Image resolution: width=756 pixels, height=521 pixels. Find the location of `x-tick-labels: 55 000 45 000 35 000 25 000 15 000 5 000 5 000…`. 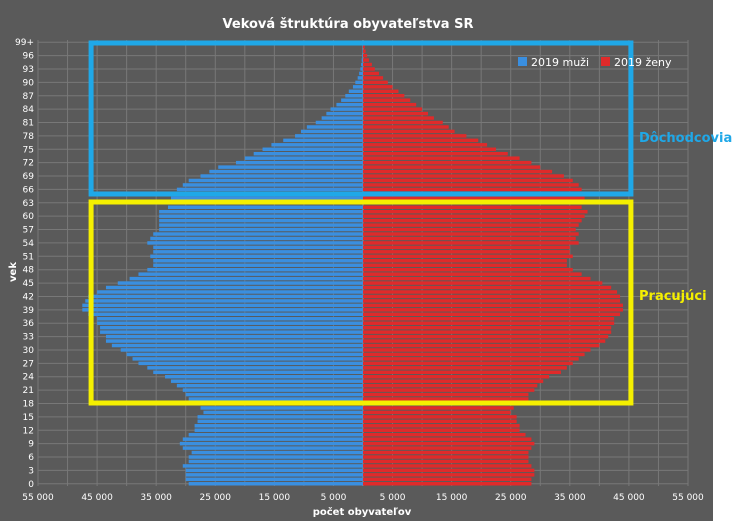

x-tick-labels: 55 000 45 000 35 000 25 000 15 000 5 000 5 000… is located at coordinates (363, 498).